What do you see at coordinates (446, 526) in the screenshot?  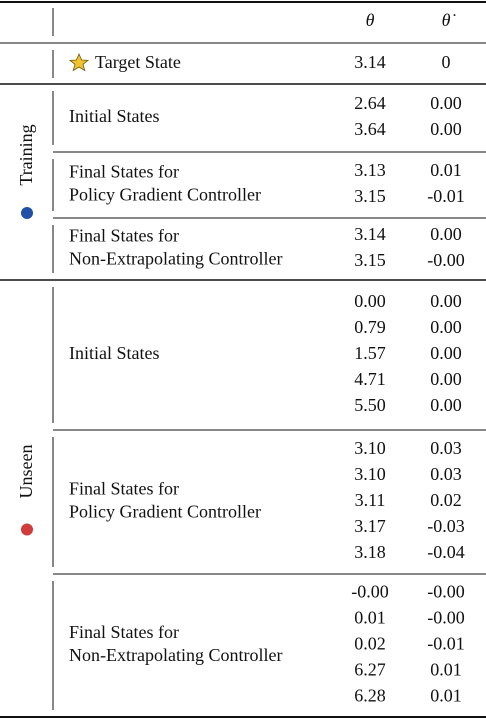 I see `cell: -0.03` at bounding box center [446, 526].